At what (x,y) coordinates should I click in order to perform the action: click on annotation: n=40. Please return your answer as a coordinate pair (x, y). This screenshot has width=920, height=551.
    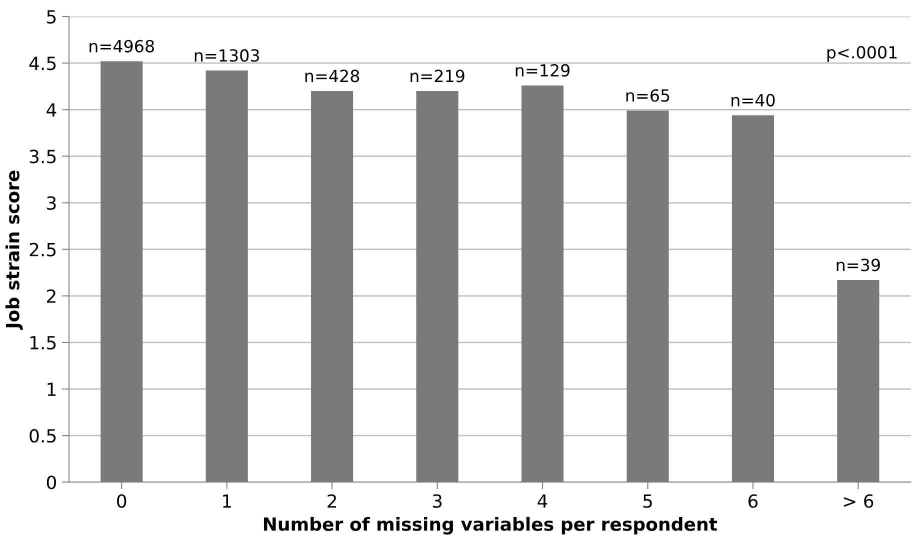
    Looking at the image, I should click on (753, 100).